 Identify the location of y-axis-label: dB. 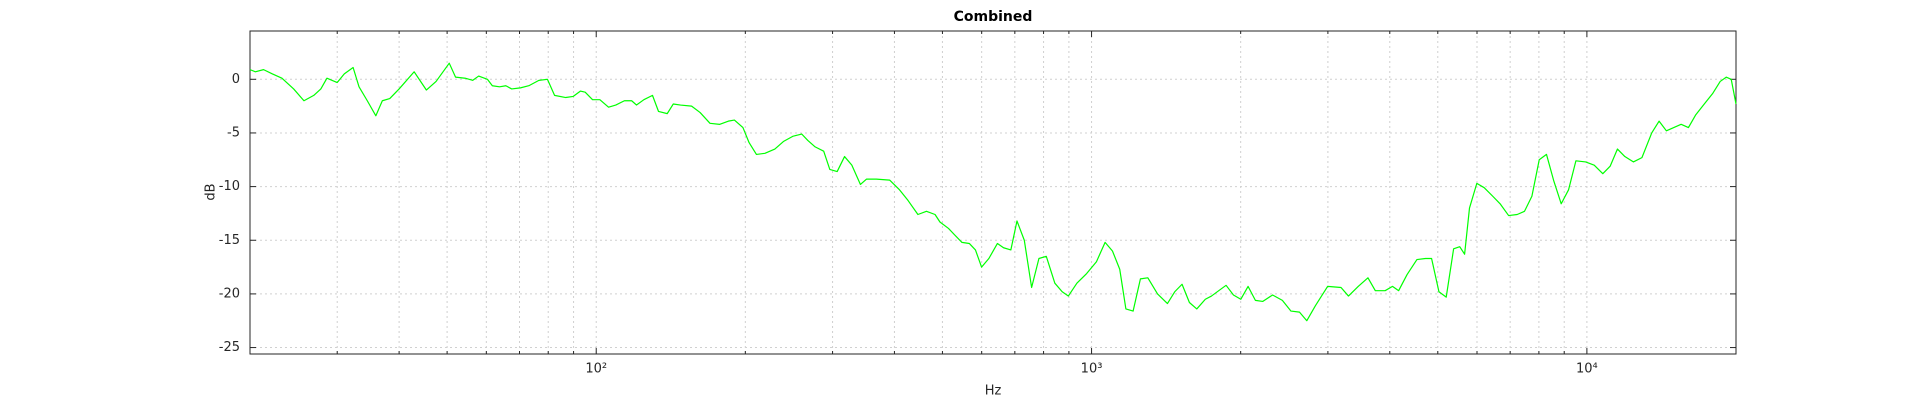
(211, 191).